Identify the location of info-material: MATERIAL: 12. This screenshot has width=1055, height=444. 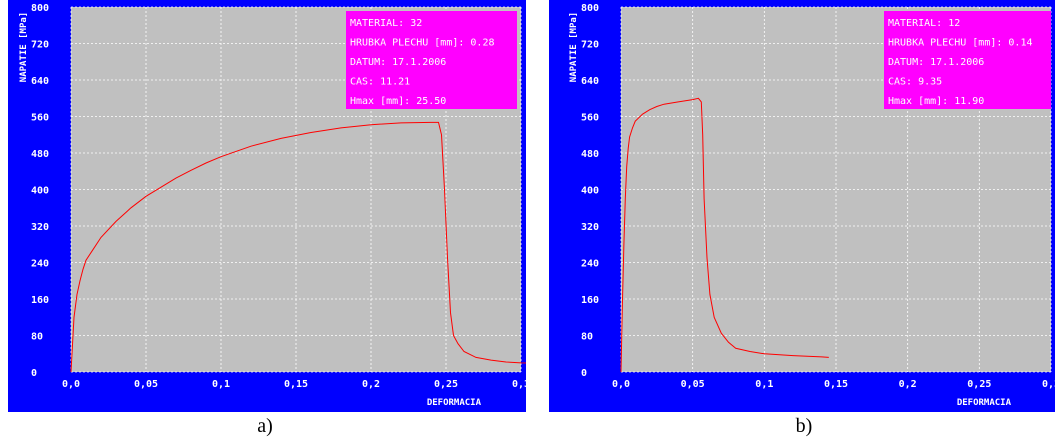
(924, 23).